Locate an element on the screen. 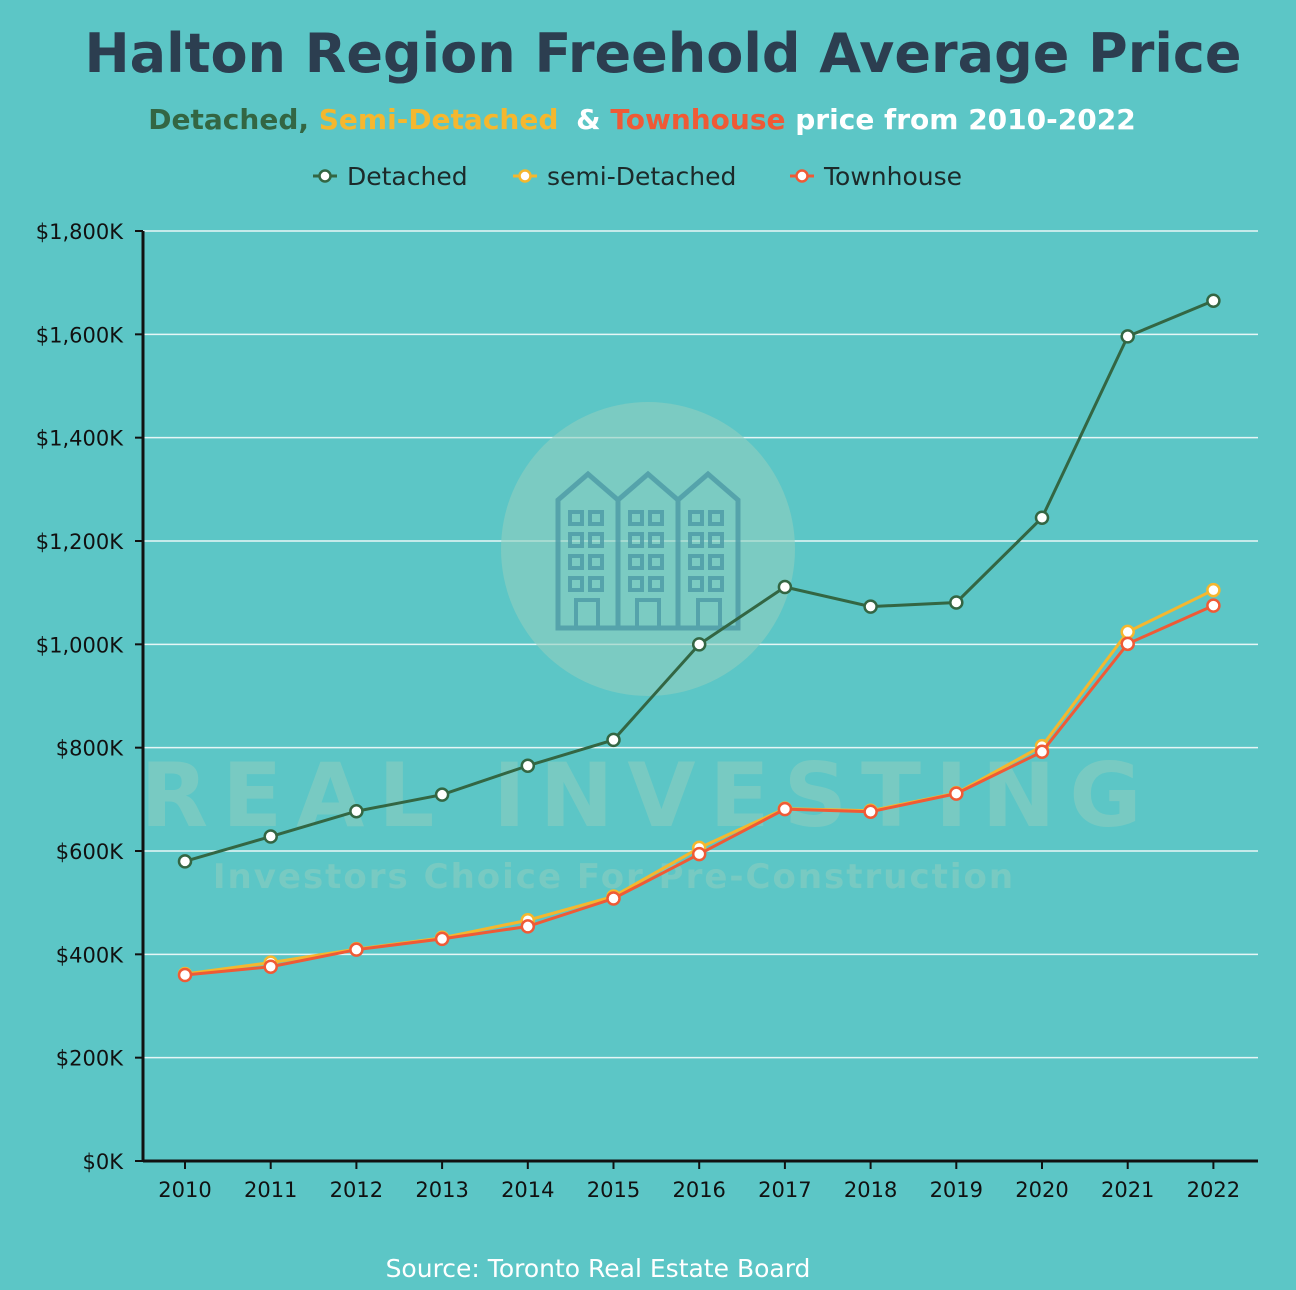  y-tick-label: $600K is located at coordinates (90, 852).